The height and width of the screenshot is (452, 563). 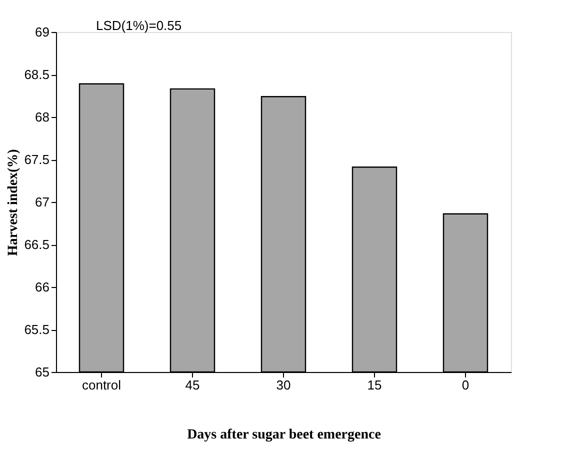 I want to click on x-tick-label: 30, so click(x=283, y=385).